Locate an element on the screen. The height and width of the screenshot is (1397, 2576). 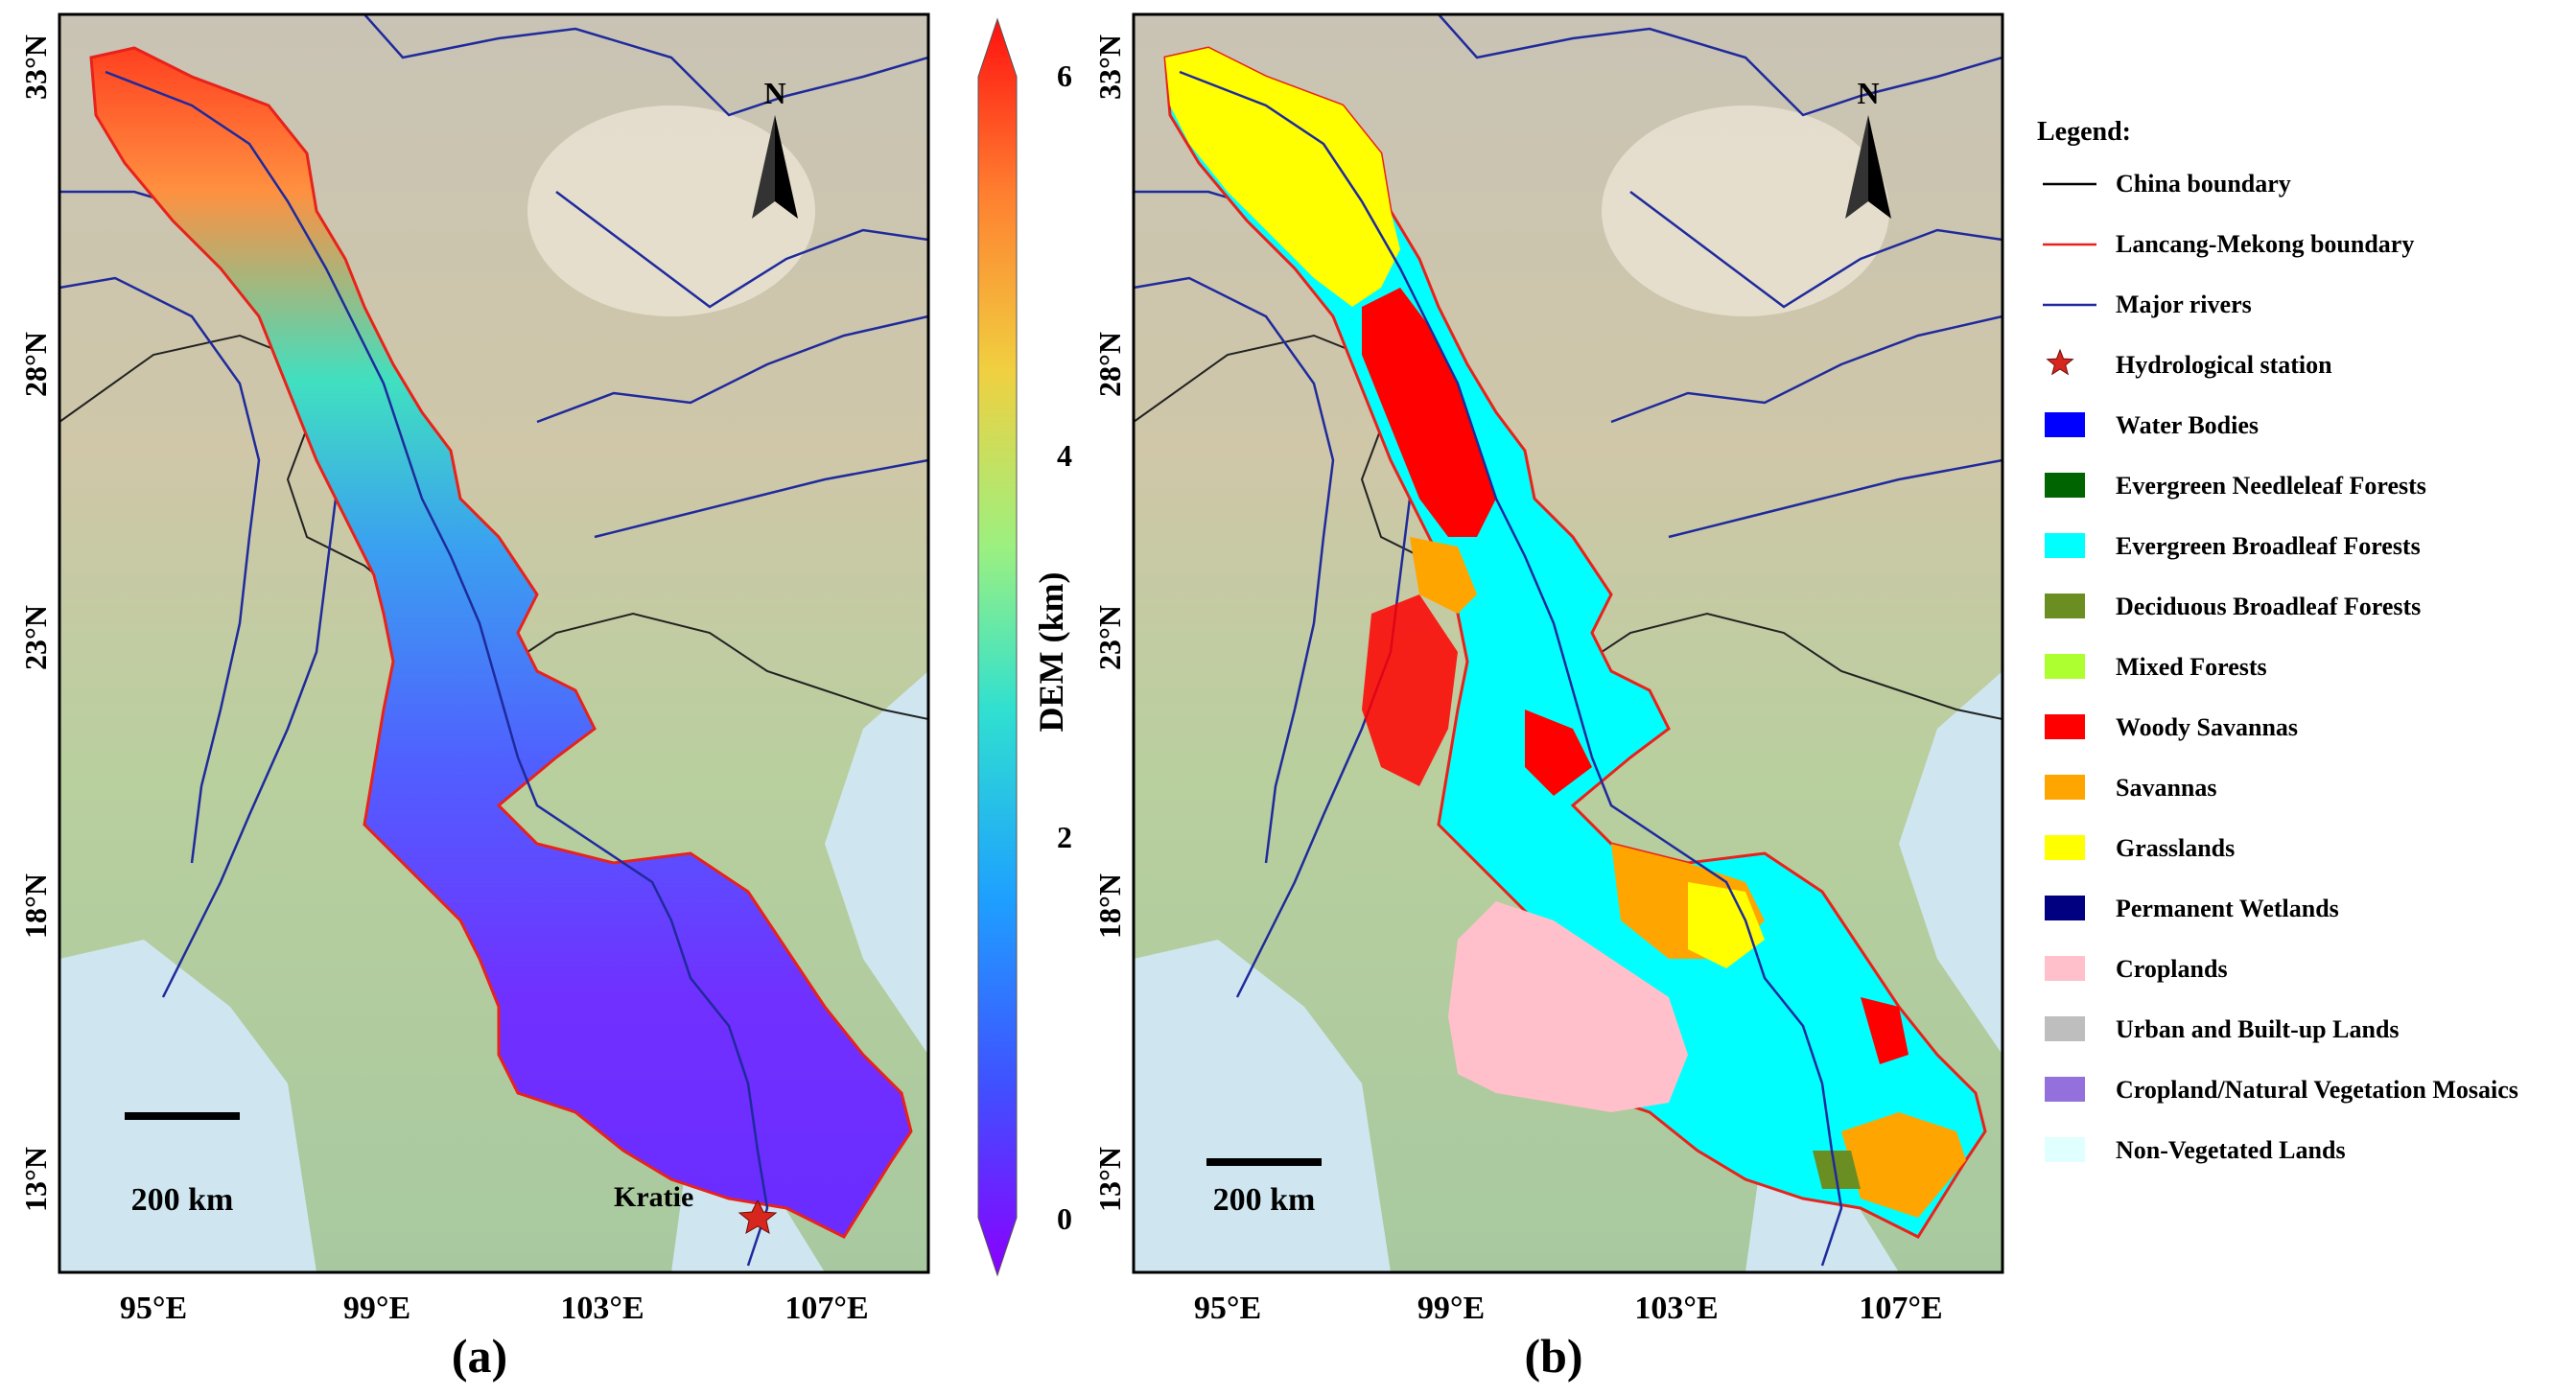
legend-item-label: Grasslands is located at coordinates (2175, 848).